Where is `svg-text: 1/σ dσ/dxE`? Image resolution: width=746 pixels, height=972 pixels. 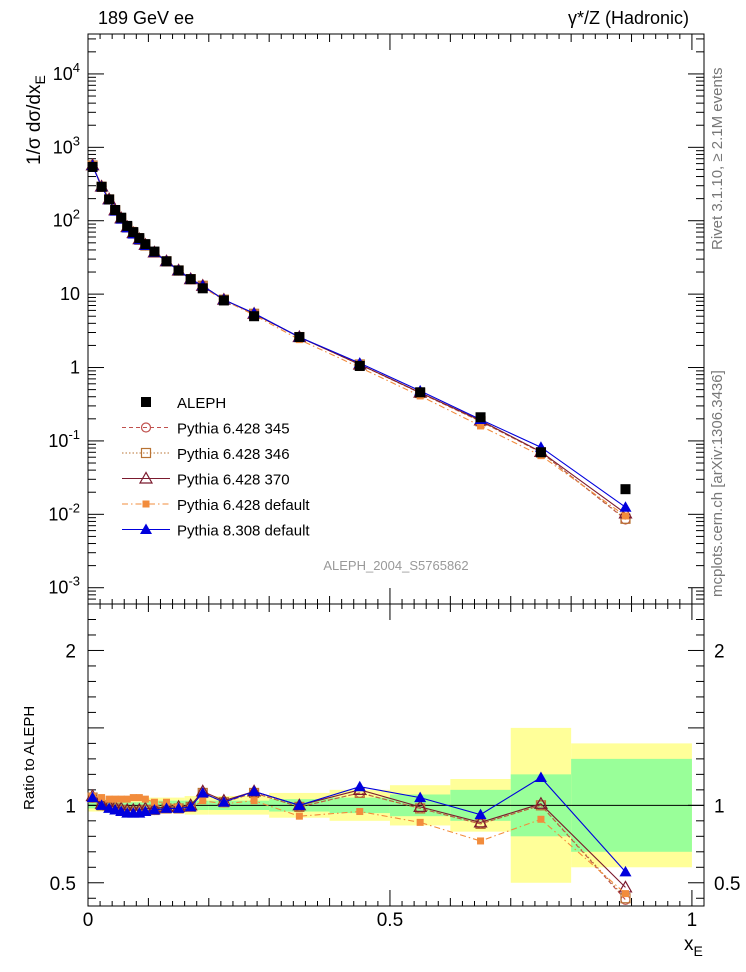
svg-text: 1/σ dσ/dxE is located at coordinates (36, 120).